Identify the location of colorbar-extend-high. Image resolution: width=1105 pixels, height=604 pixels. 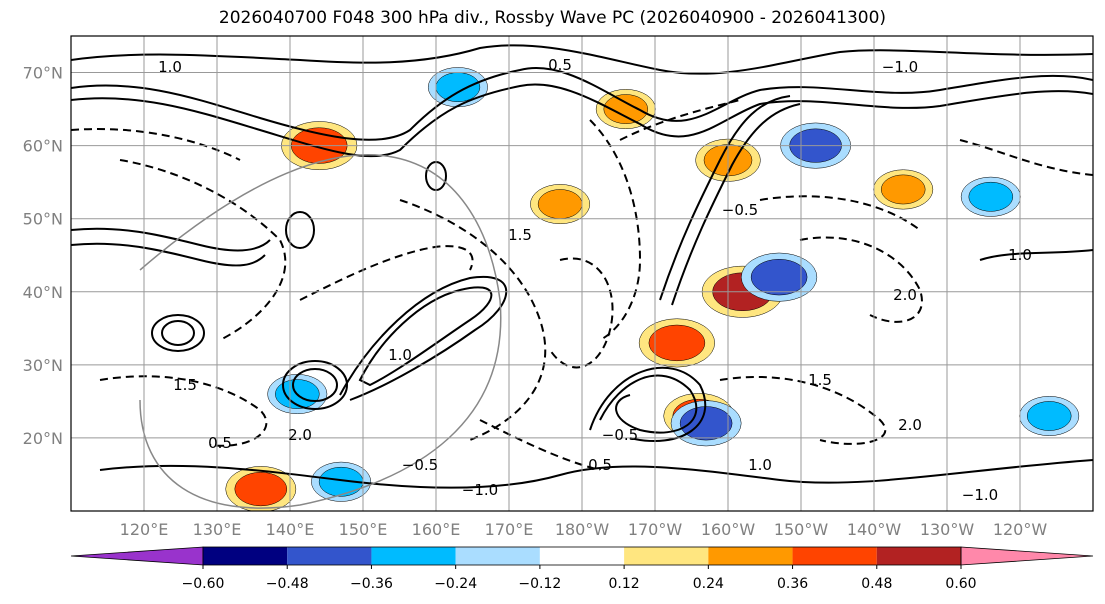
(1027, 556).